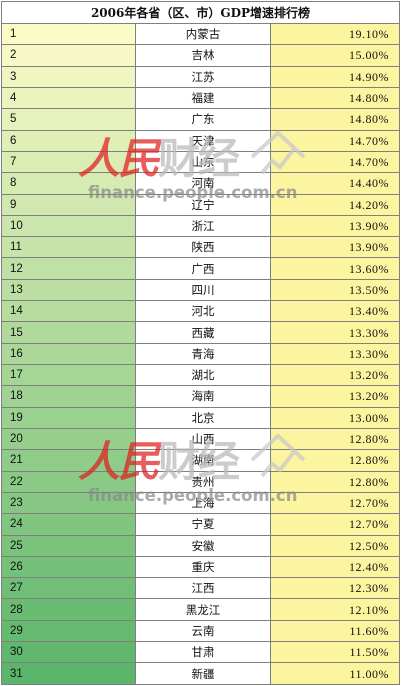 The width and height of the screenshot is (402, 686). I want to click on table-row: 5 广东 14.80%, so click(200, 119).